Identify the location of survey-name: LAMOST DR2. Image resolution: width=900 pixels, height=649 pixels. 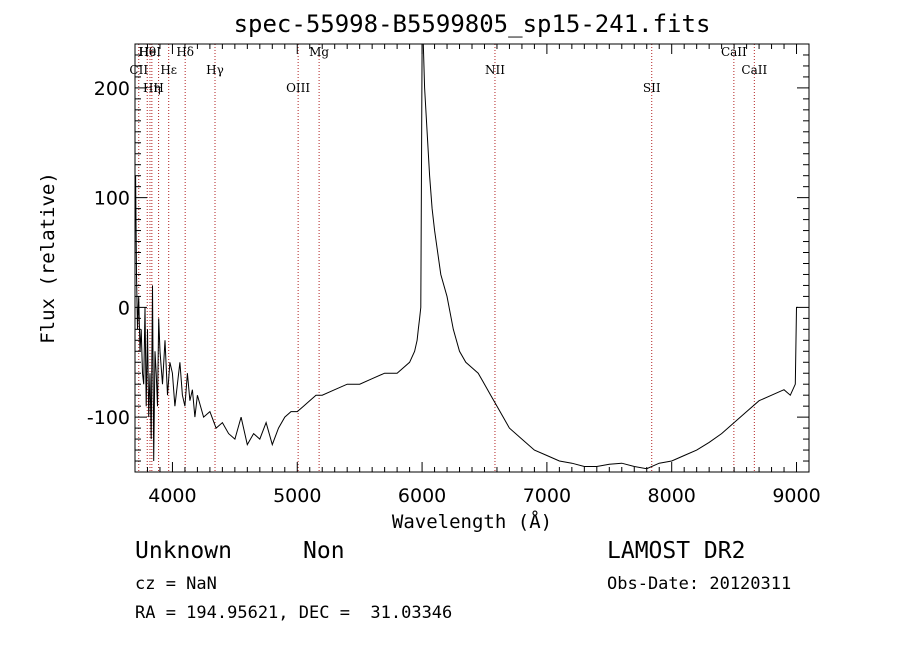
(676, 551).